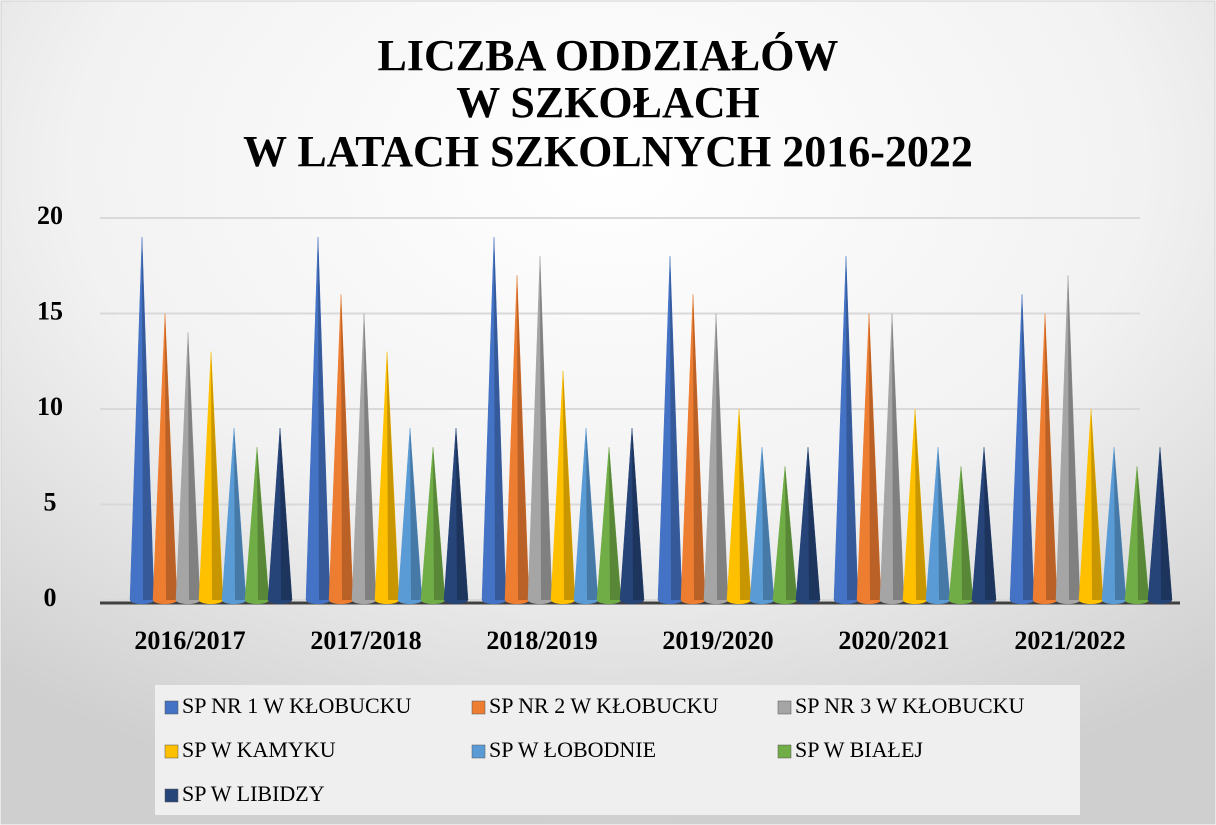 Image resolution: width=1216 pixels, height=825 pixels. What do you see at coordinates (50, 310) in the screenshot?
I see `y-tick-label: 15` at bounding box center [50, 310].